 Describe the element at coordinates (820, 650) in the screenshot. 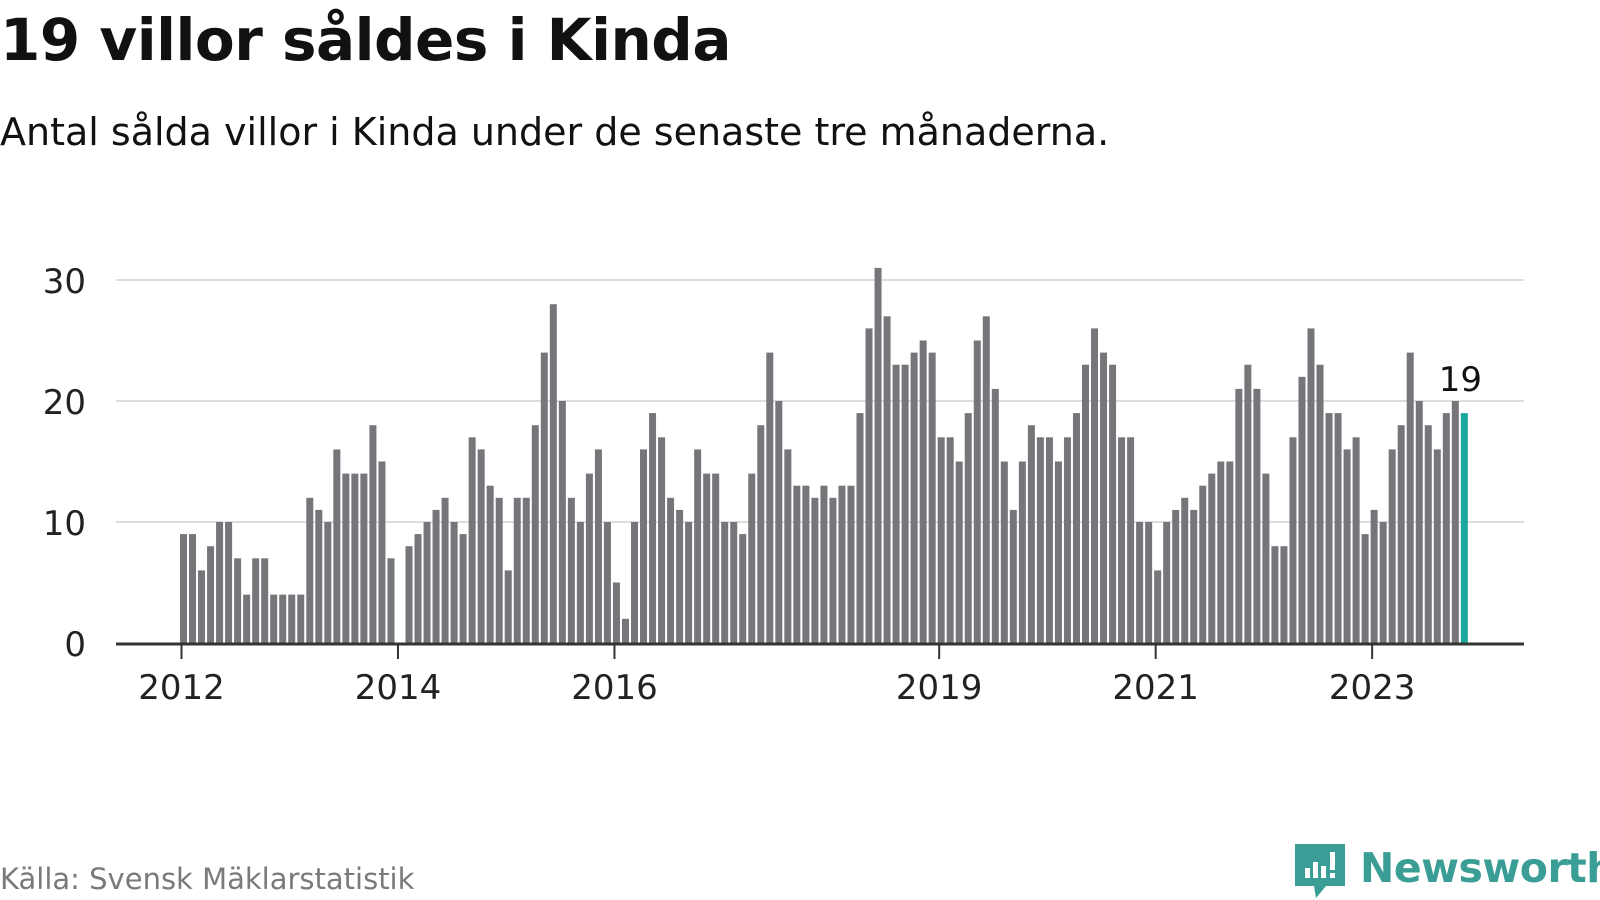

I see `axes` at that location.